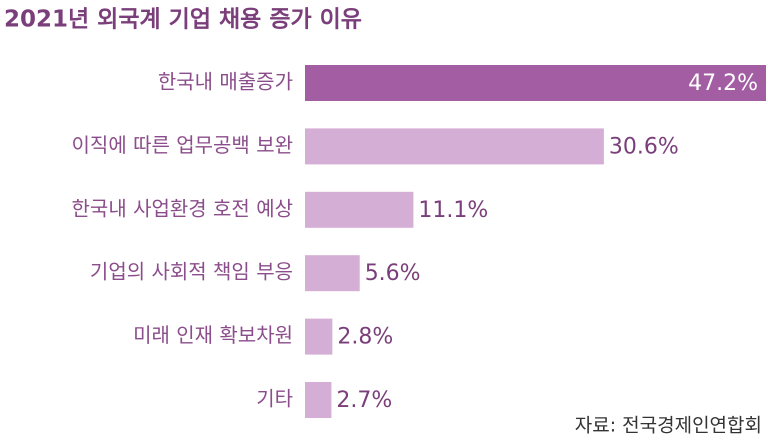  What do you see at coordinates (365, 337) in the screenshot?
I see `value-label: 2.8%` at bounding box center [365, 337].